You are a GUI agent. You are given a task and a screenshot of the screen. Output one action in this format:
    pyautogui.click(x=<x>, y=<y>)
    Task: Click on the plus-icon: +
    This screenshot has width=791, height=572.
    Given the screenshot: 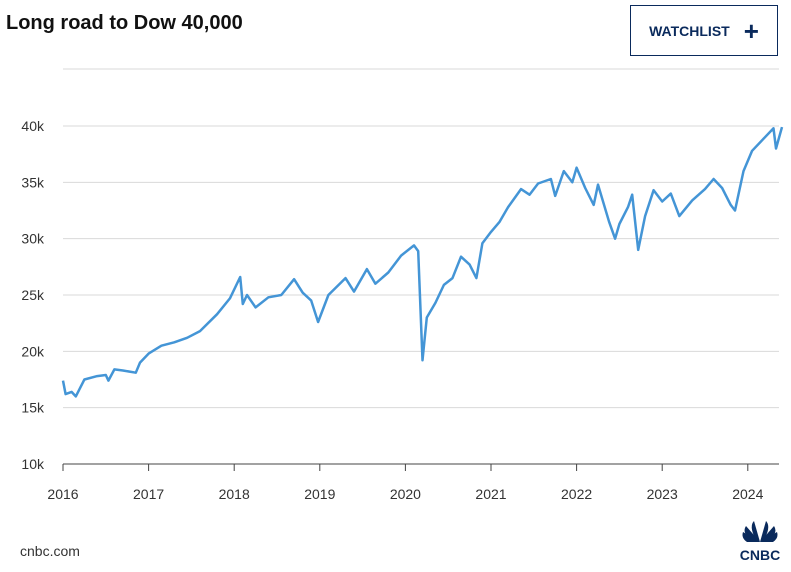 What is the action you would take?
    pyautogui.click(x=751, y=30)
    